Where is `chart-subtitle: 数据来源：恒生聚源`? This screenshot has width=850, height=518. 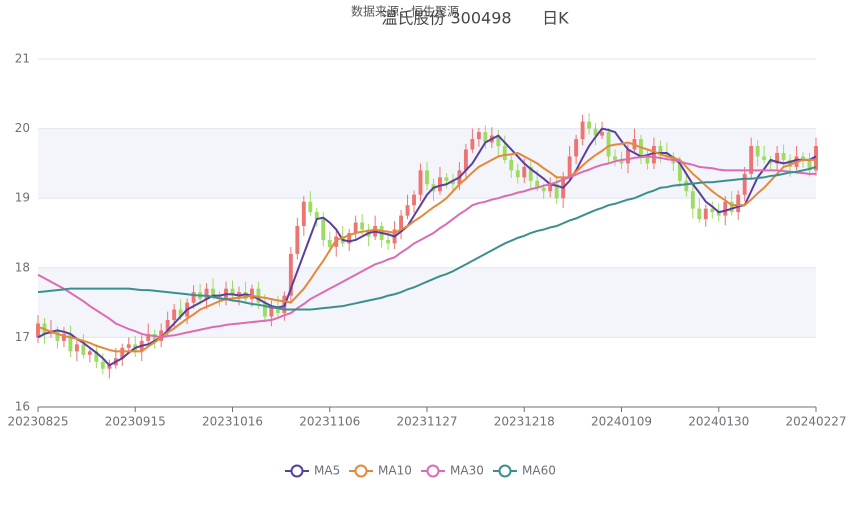 chart-subtitle: 数据来源：恒生聚源 is located at coordinates (405, 11).